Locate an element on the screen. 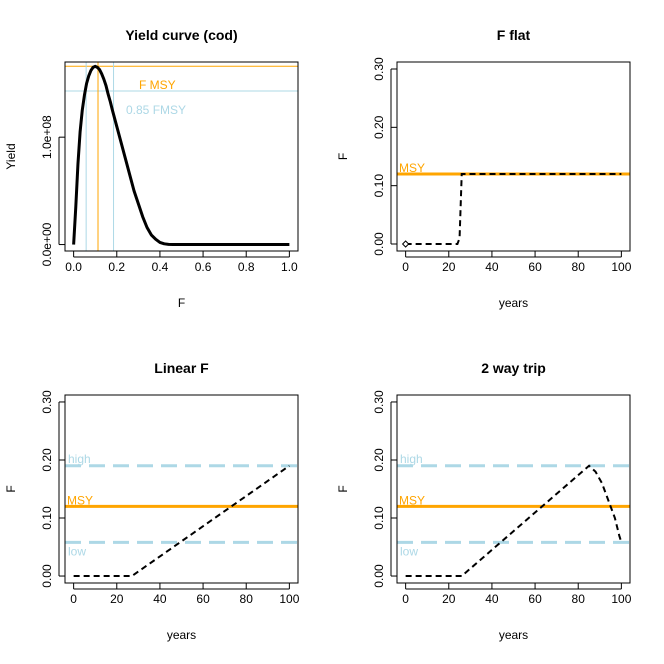 This screenshot has width=664, height=664. x-tick-label: 0.8 is located at coordinates (246, 267).